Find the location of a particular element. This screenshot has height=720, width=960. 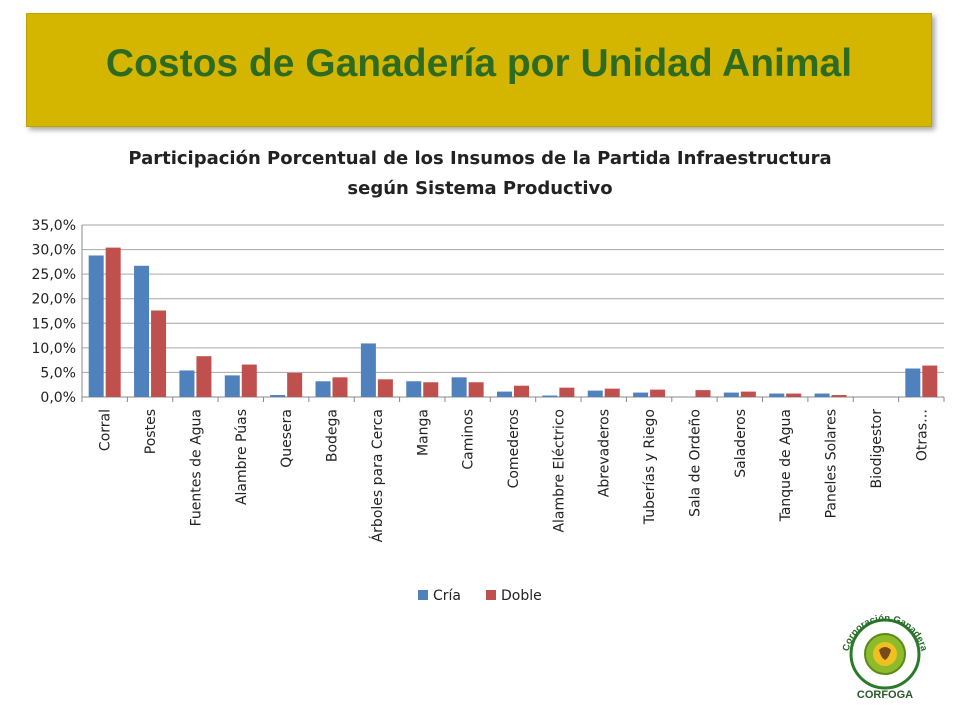

title-banner: Costos de Ganadería por Unidad Animal is located at coordinates (479, 70).